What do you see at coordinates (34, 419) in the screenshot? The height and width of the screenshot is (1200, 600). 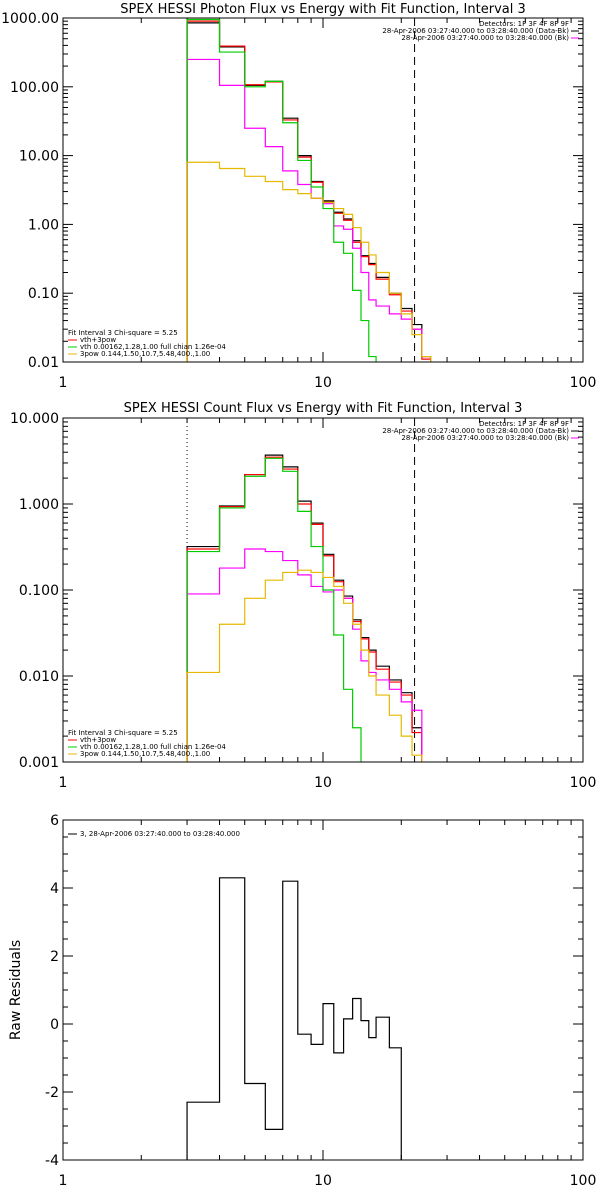 I see `y-tick-label: 10.000` at bounding box center [34, 419].